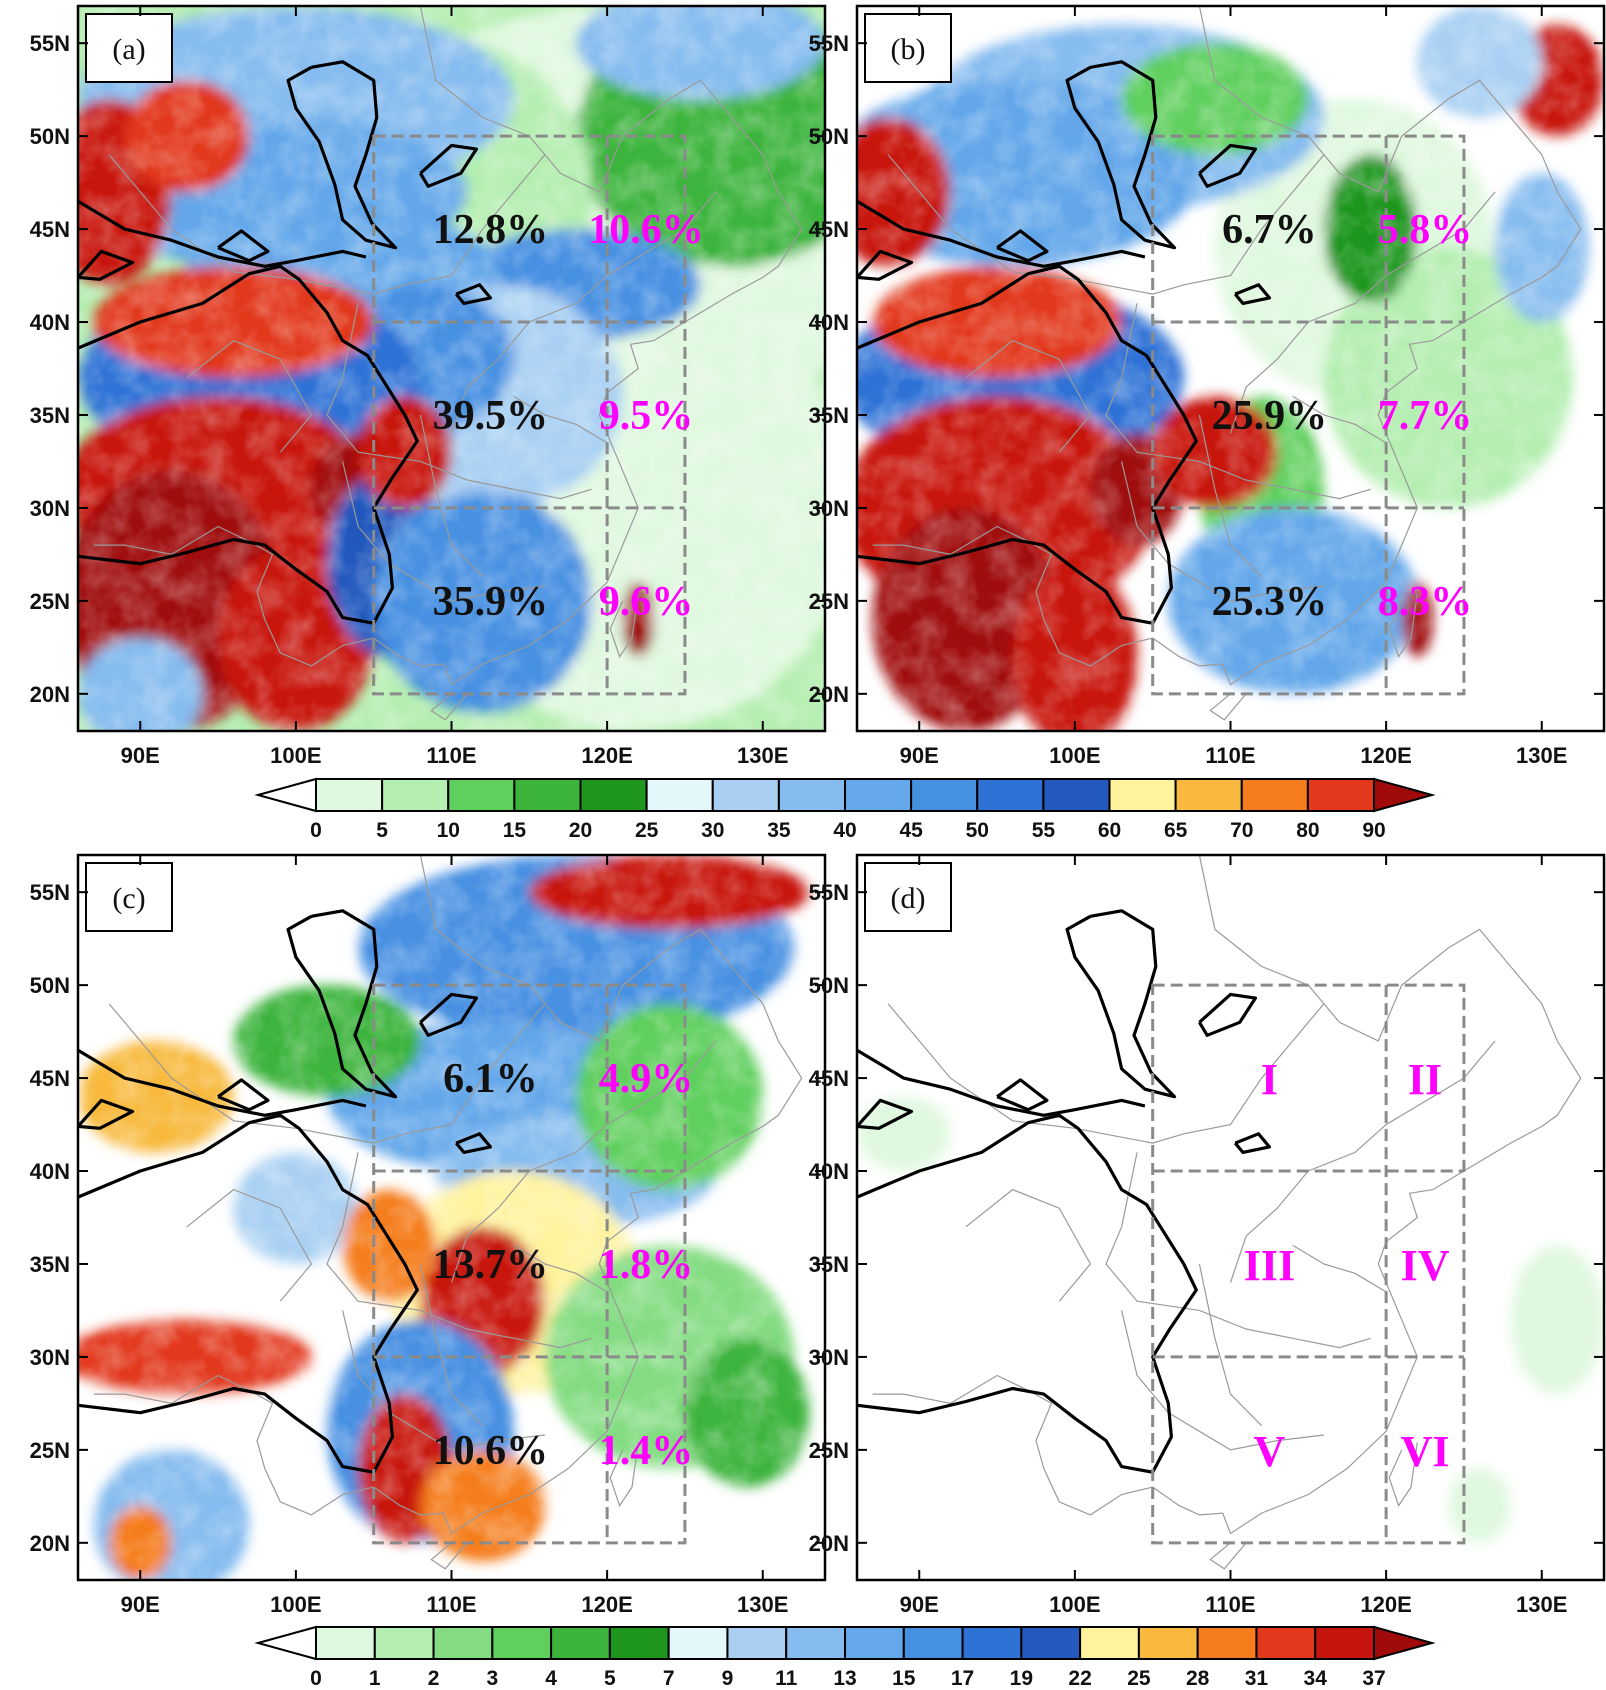  Describe the element at coordinates (1316, 1678) in the screenshot. I see `colorbar-label: 34` at that location.